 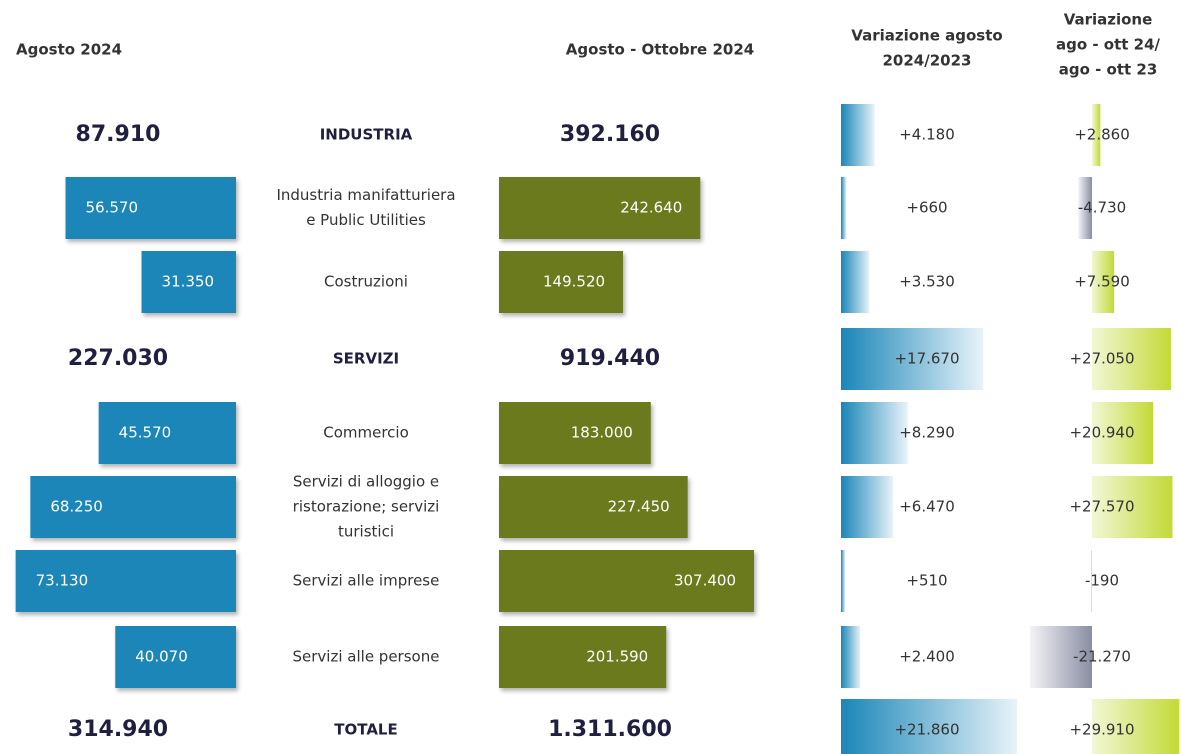 What do you see at coordinates (926, 359) in the screenshot?
I see `variation-value: +17.670` at bounding box center [926, 359].